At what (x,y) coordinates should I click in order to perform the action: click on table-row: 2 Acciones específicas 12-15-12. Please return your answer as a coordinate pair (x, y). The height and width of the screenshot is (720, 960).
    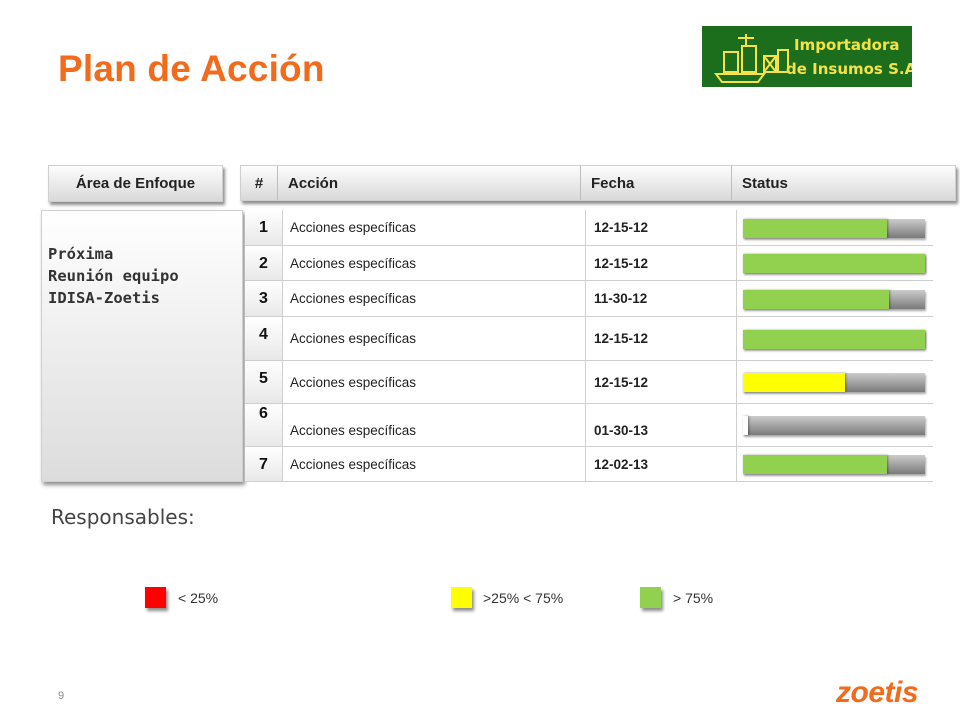
    Looking at the image, I should click on (589, 263).